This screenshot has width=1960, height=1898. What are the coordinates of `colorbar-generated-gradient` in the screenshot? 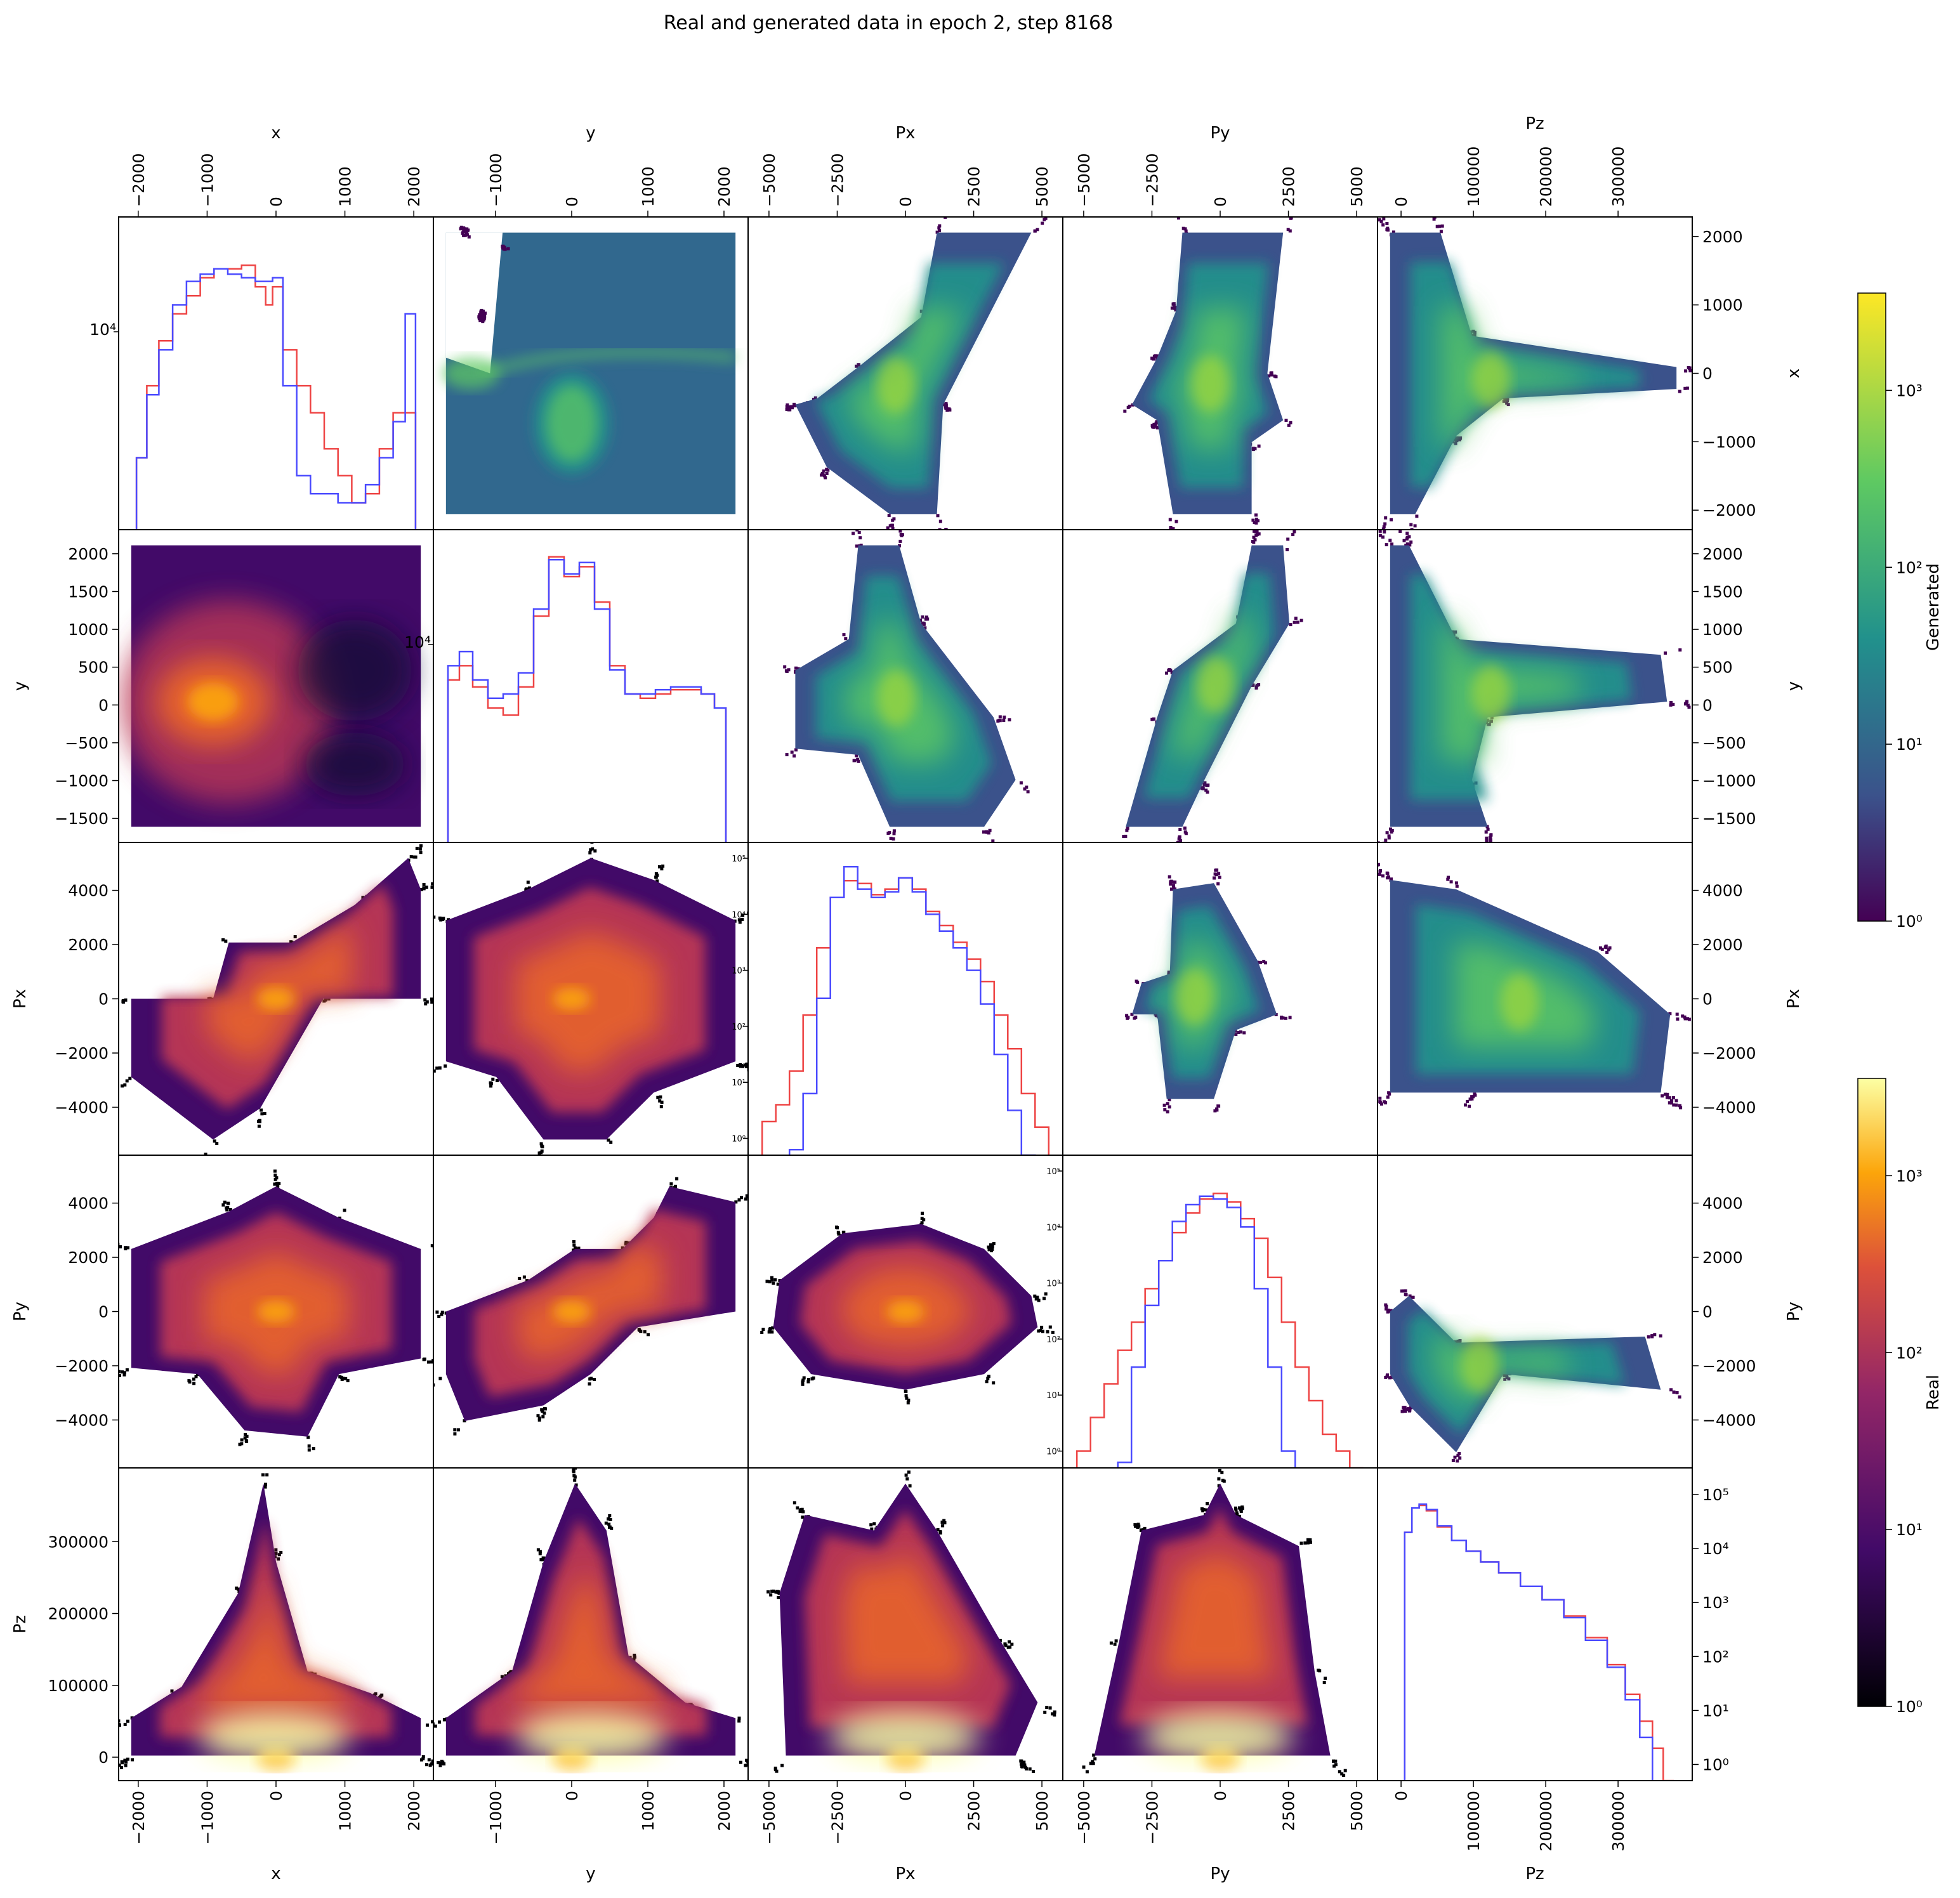 It's located at (1872, 607).